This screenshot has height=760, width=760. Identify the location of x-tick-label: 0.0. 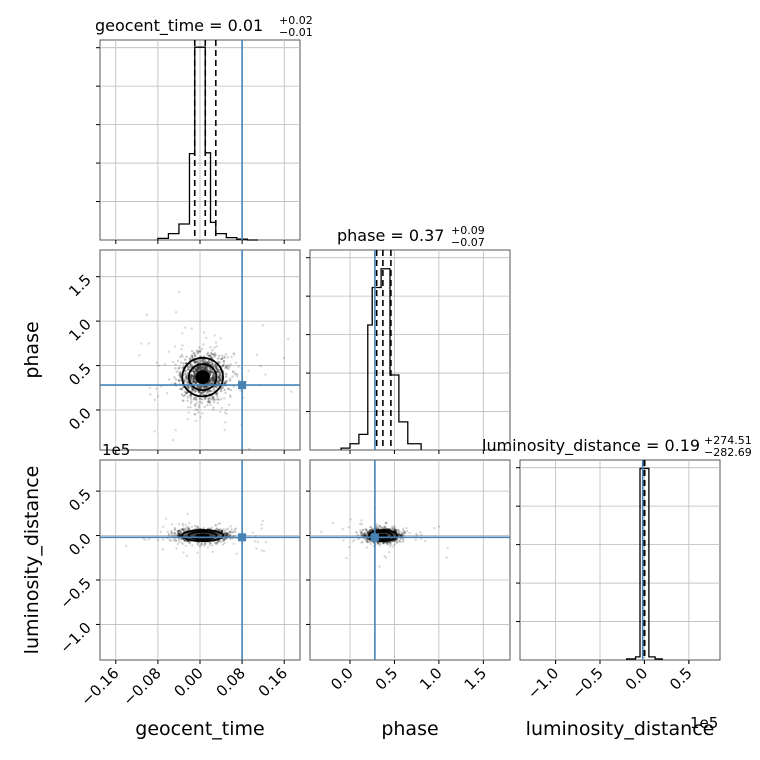
(637, 679).